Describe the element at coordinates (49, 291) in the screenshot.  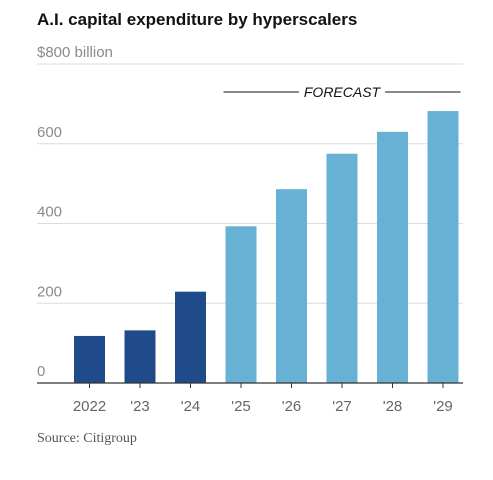
I see `y-tick-label: 200` at that location.